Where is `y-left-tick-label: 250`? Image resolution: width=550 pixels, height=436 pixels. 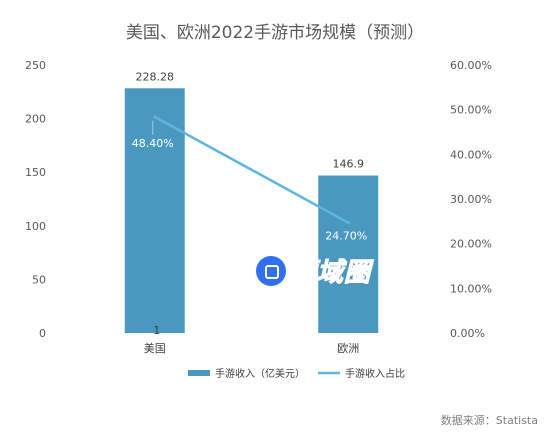 y-left-tick-label: 250 is located at coordinates (35, 65).